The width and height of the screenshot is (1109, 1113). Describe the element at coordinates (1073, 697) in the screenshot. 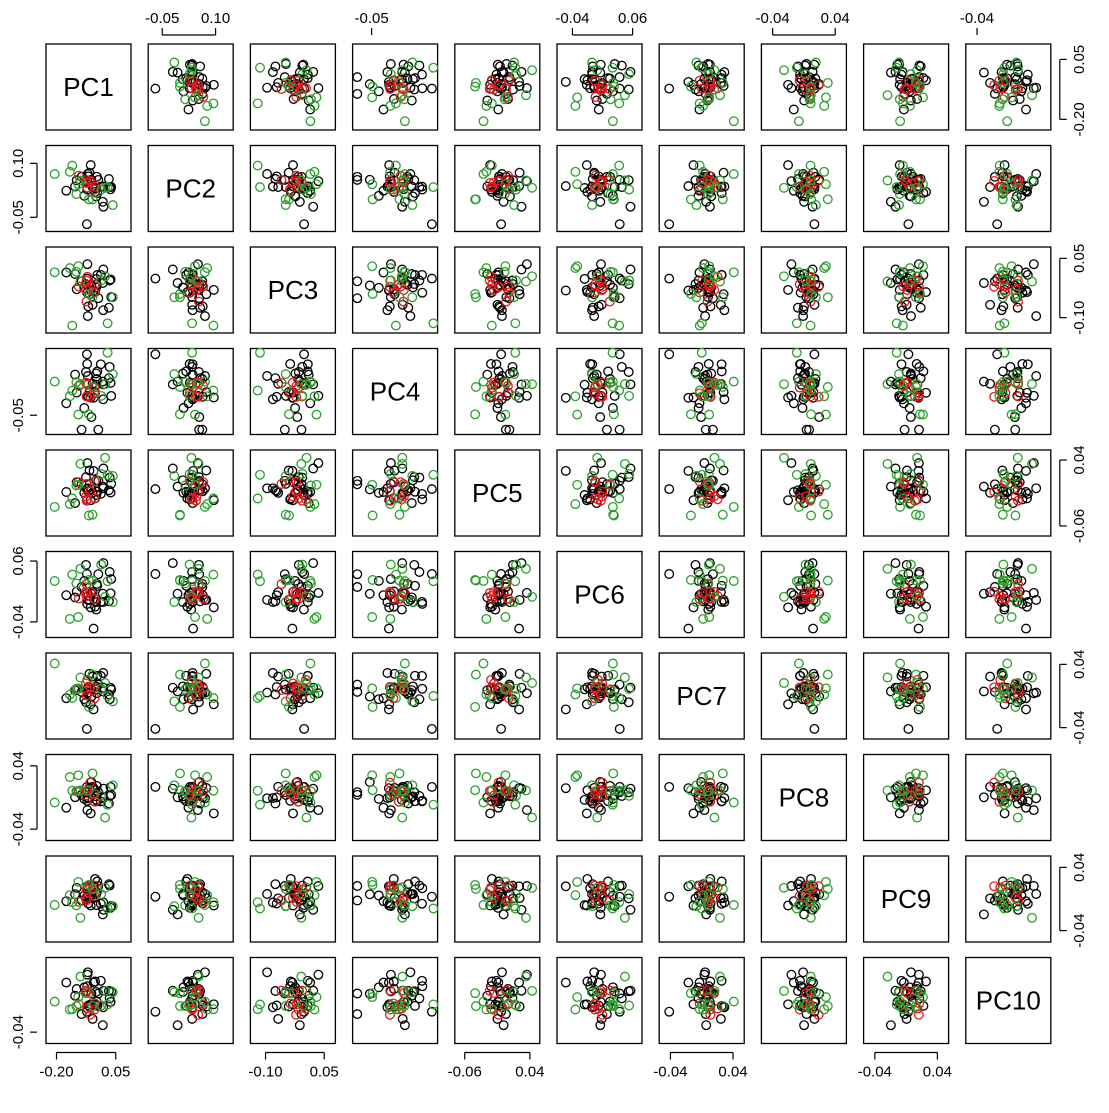

I see `right-axis-PC7: -0.040.04` at that location.